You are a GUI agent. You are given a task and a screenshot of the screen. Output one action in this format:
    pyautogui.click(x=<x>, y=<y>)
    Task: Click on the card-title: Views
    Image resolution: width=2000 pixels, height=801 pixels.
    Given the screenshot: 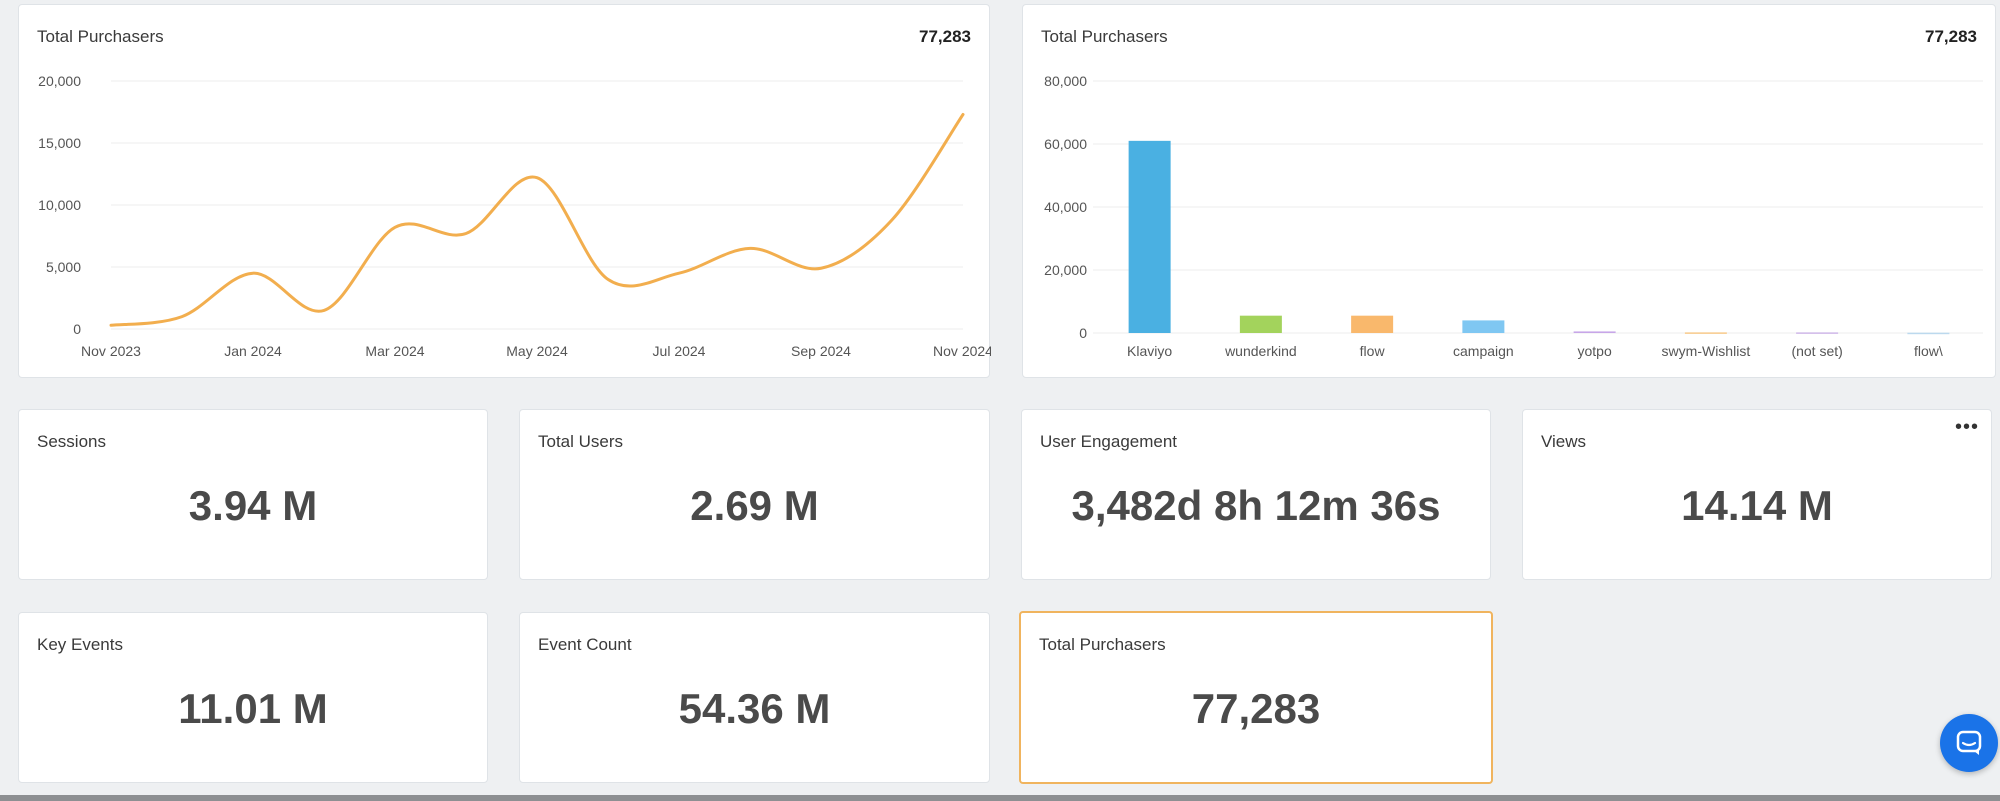 What is the action you would take?
    pyautogui.click(x=1564, y=441)
    